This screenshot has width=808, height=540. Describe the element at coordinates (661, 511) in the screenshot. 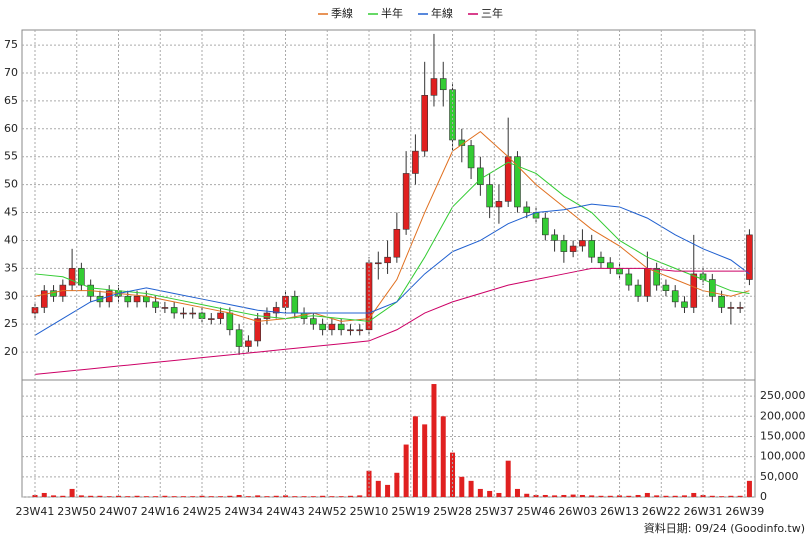

I see `x-tick-label: 26W22` at that location.